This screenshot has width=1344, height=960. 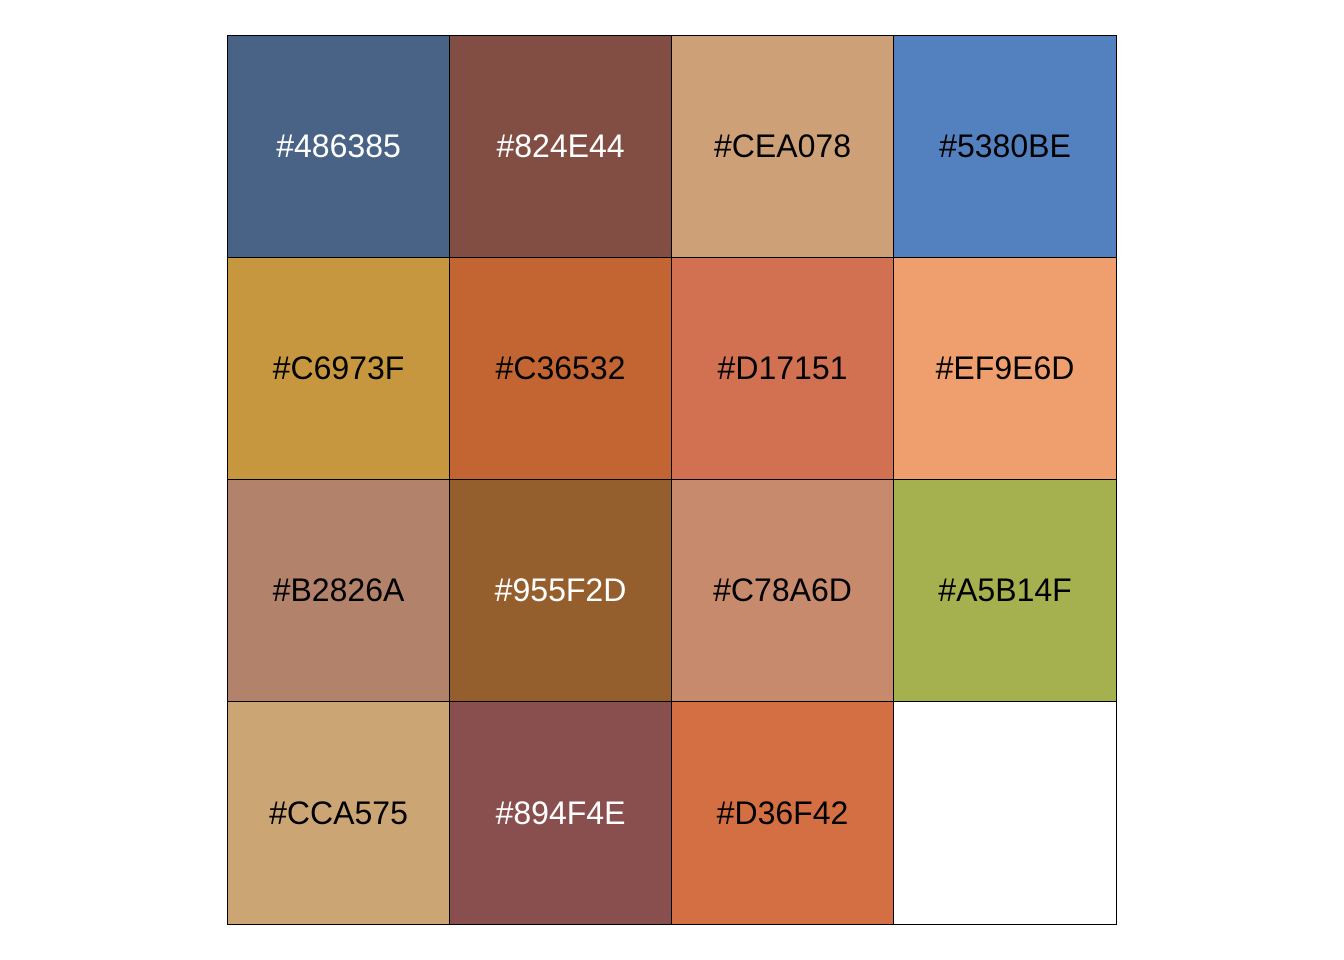 What do you see at coordinates (339, 147) in the screenshot?
I see `color-swatch: #486385` at bounding box center [339, 147].